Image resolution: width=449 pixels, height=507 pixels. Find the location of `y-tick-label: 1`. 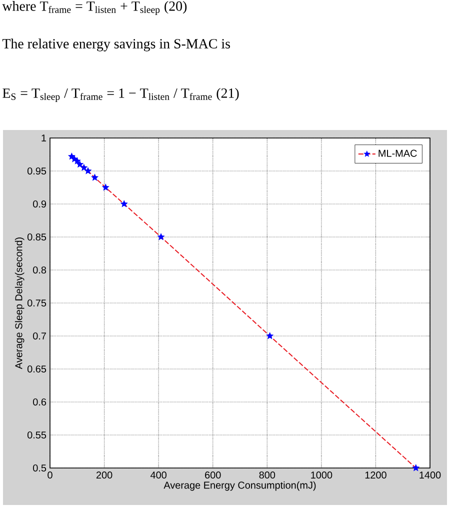

y-tick-label: 1 is located at coordinates (44, 138).